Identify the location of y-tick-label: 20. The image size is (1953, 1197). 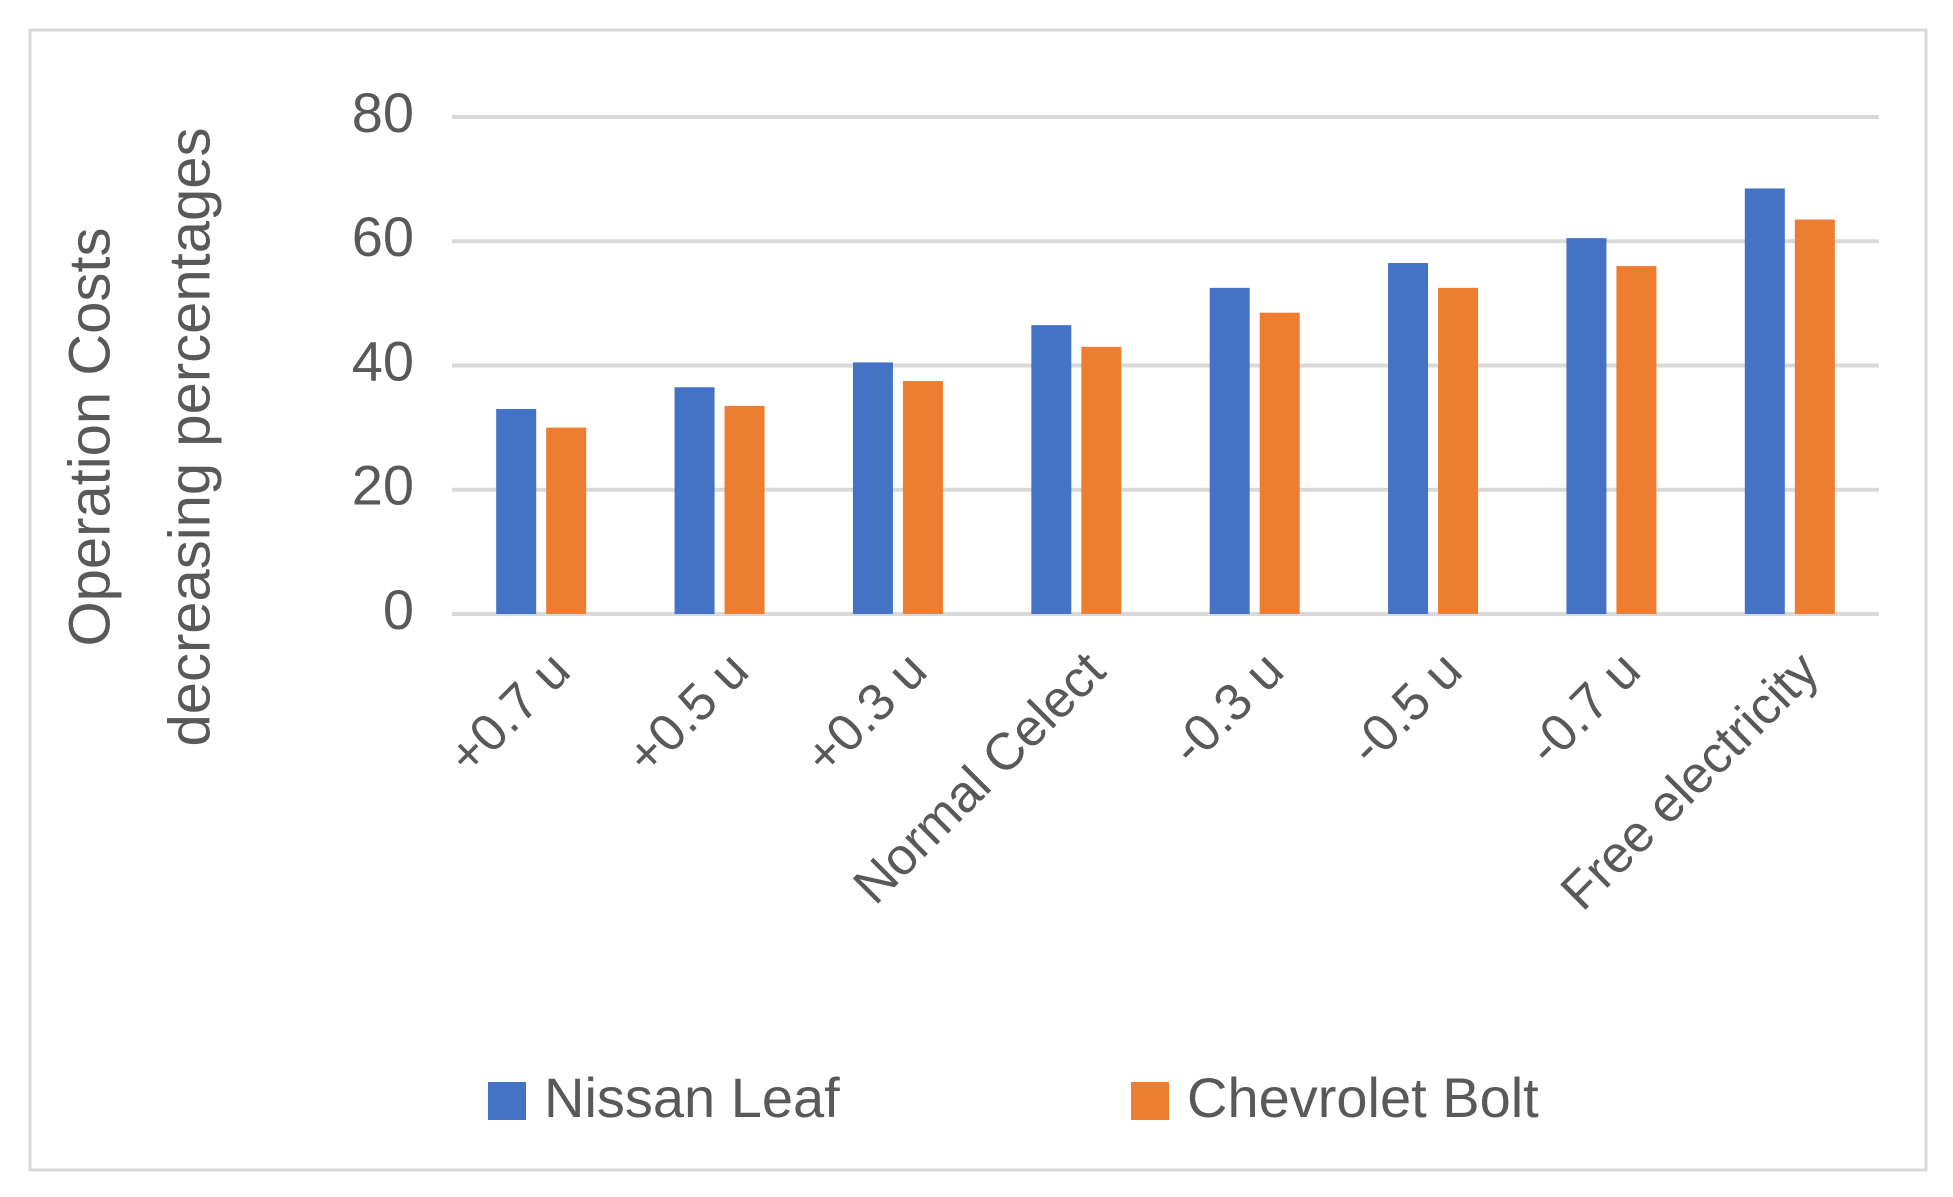
(383, 485).